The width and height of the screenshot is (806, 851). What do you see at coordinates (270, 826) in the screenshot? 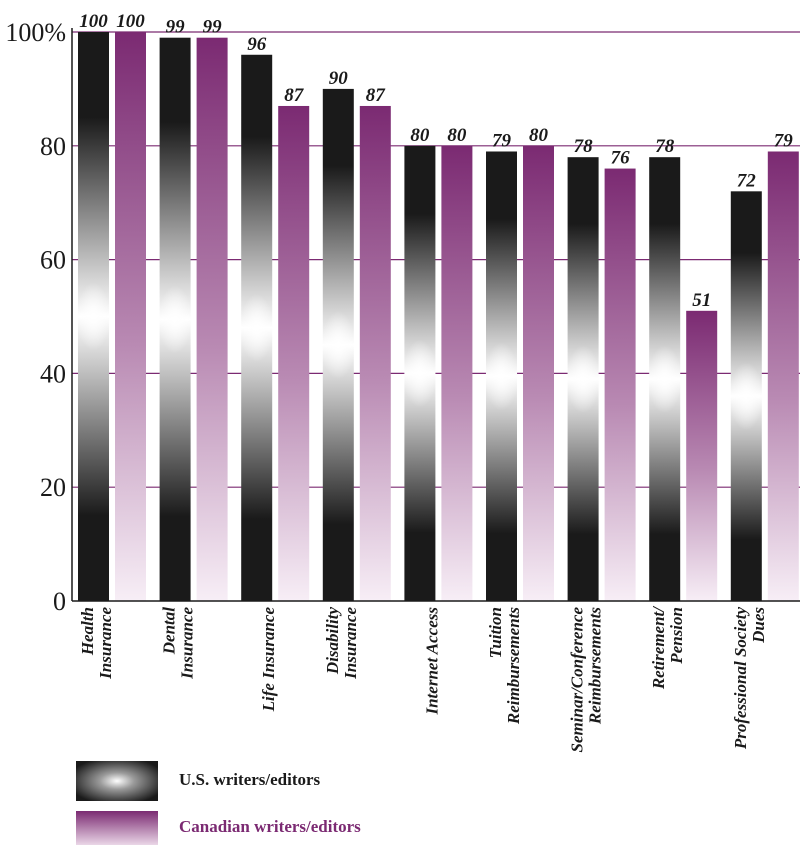
I see `legend-label-canada: Canadian writers/editors` at bounding box center [270, 826].